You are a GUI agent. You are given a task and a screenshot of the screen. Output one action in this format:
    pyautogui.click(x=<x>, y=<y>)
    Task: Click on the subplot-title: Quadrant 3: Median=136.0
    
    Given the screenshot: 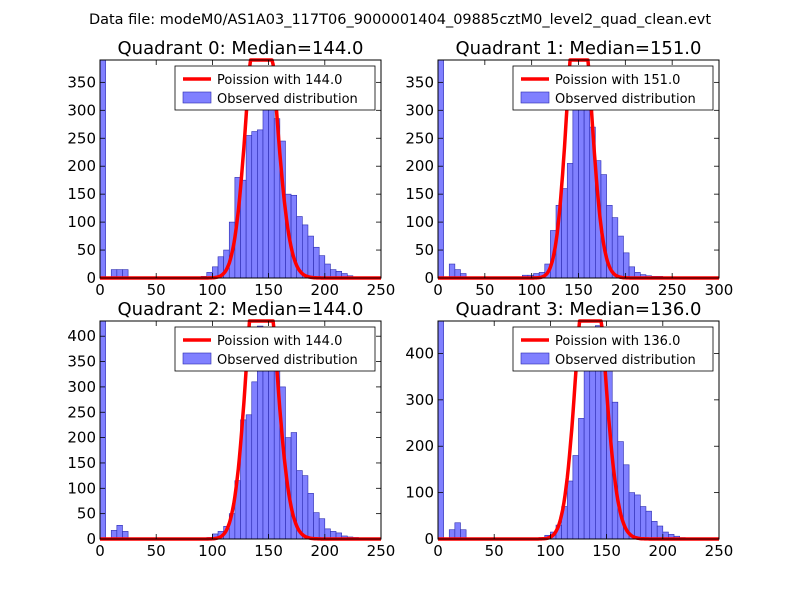 What is the action you would take?
    pyautogui.click(x=579, y=309)
    